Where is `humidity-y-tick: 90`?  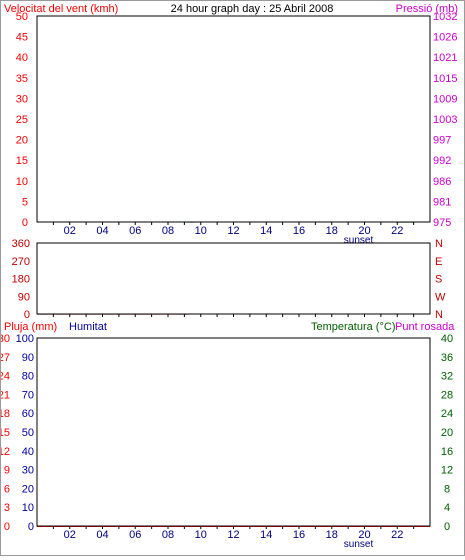
humidity-y-tick: 90 is located at coordinates (28, 358).